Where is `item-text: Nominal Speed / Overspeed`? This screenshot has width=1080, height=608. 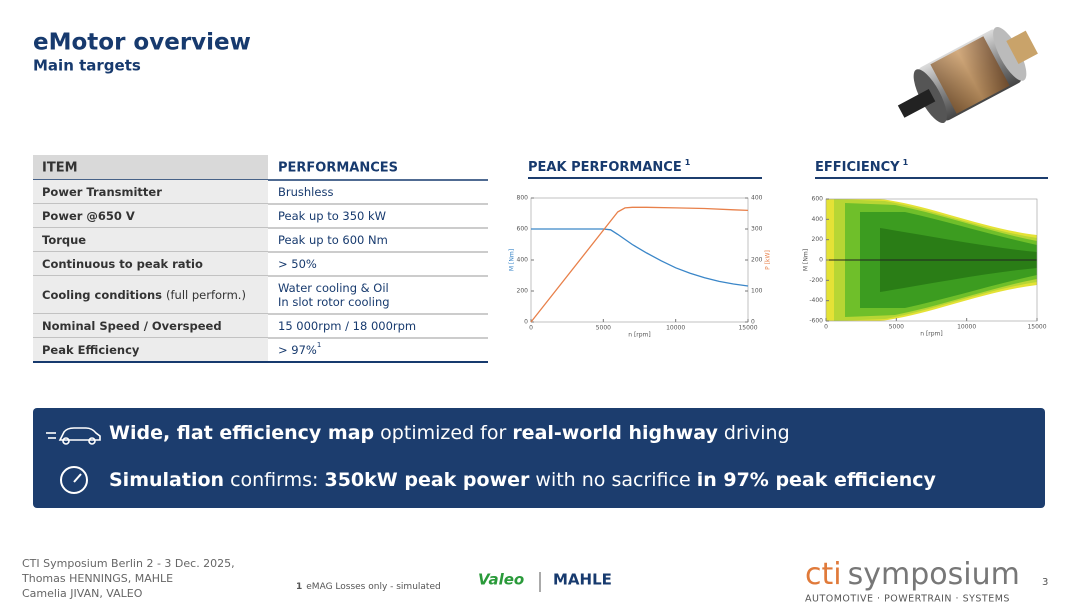
item-text: Nominal Speed / Overspeed is located at coordinates (132, 326).